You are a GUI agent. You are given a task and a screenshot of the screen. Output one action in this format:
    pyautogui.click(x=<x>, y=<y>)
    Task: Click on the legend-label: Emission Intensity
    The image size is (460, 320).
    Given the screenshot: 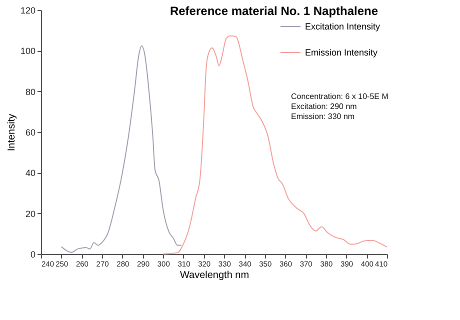 What is the action you would take?
    pyautogui.click(x=341, y=53)
    